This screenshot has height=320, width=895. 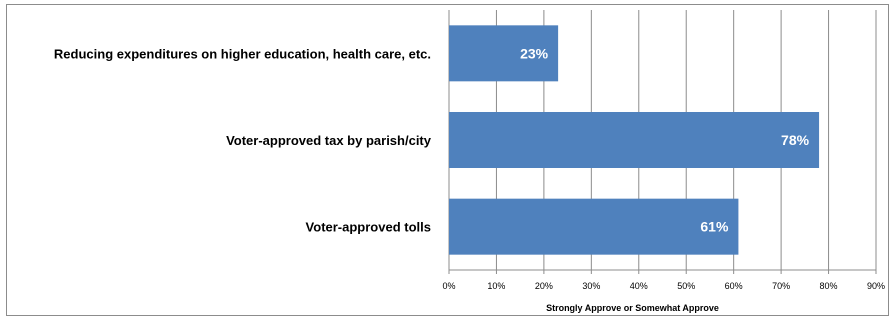 I want to click on data-label: 61%, so click(x=714, y=227).